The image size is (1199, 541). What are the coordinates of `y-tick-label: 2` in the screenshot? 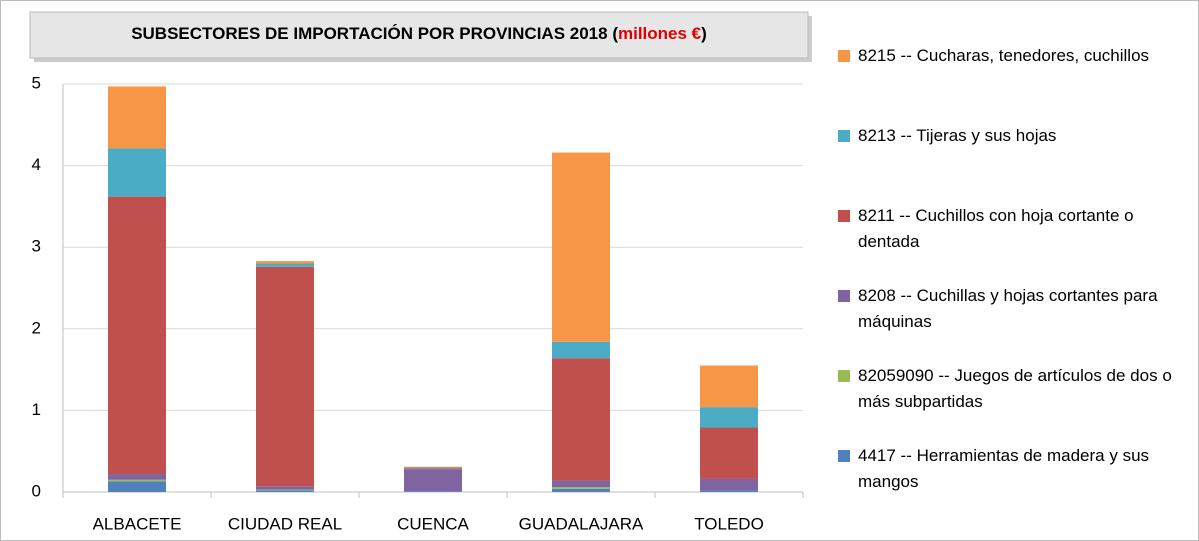 It's located at (36, 327).